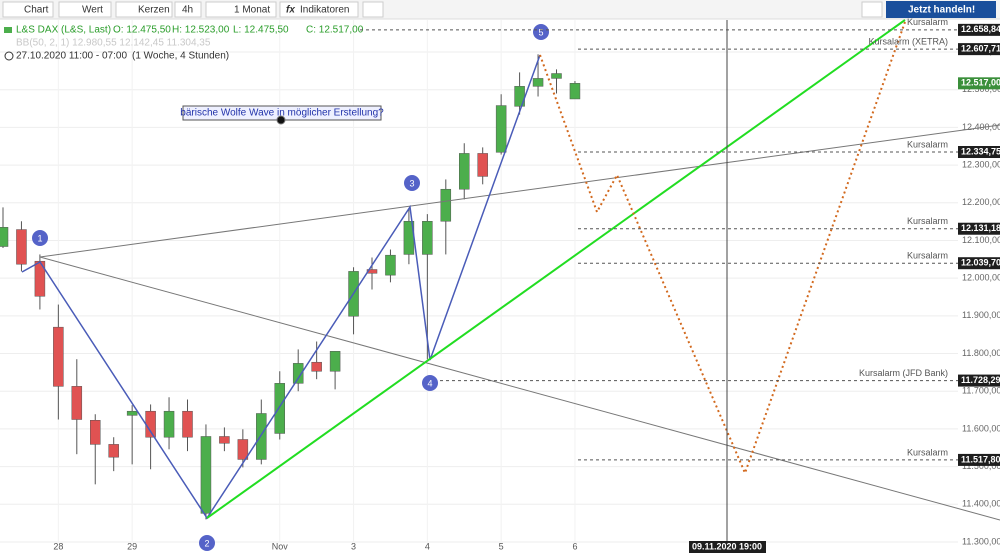  I want to click on x-tick-label: 3, so click(353, 546).